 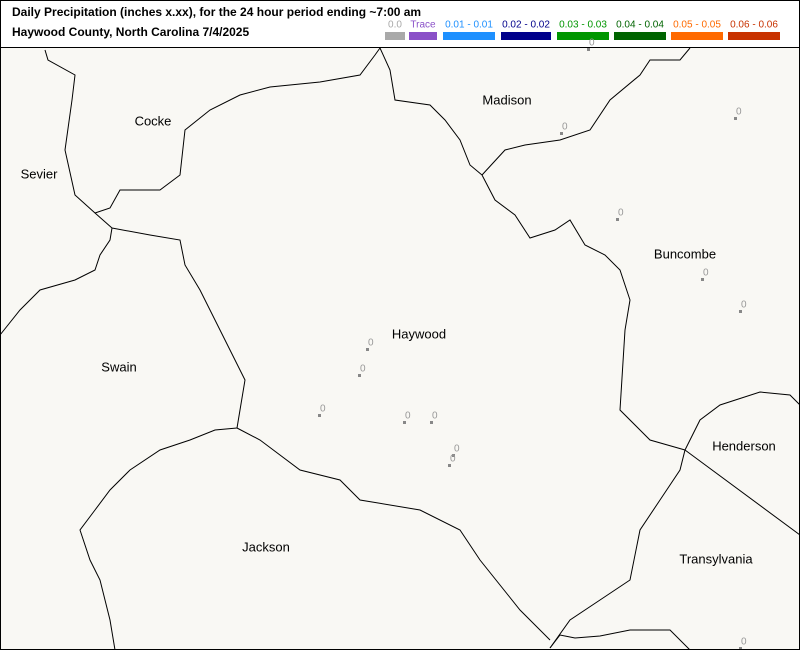 What do you see at coordinates (423, 25) in the screenshot?
I see `legend-label: Trace` at bounding box center [423, 25].